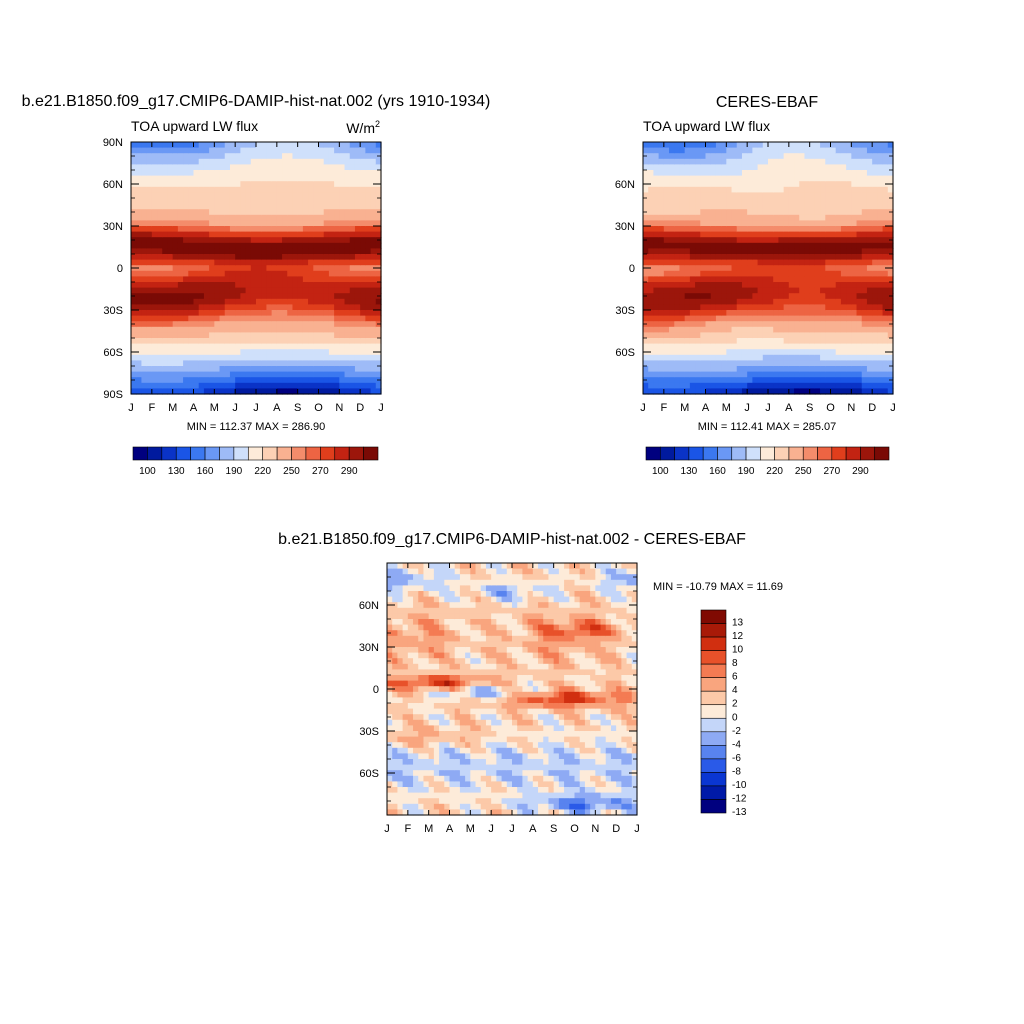 The height and width of the screenshot is (1024, 1024). I want to click on colorbar-label: 220, so click(774, 471).